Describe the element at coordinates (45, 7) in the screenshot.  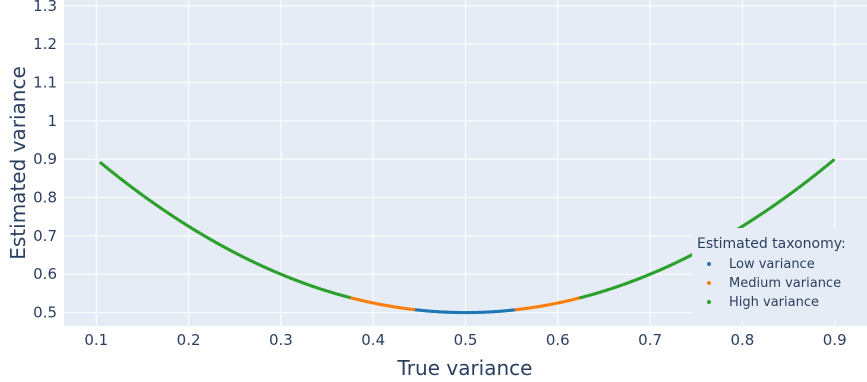
I see `y-tick-label: 1.3` at that location.